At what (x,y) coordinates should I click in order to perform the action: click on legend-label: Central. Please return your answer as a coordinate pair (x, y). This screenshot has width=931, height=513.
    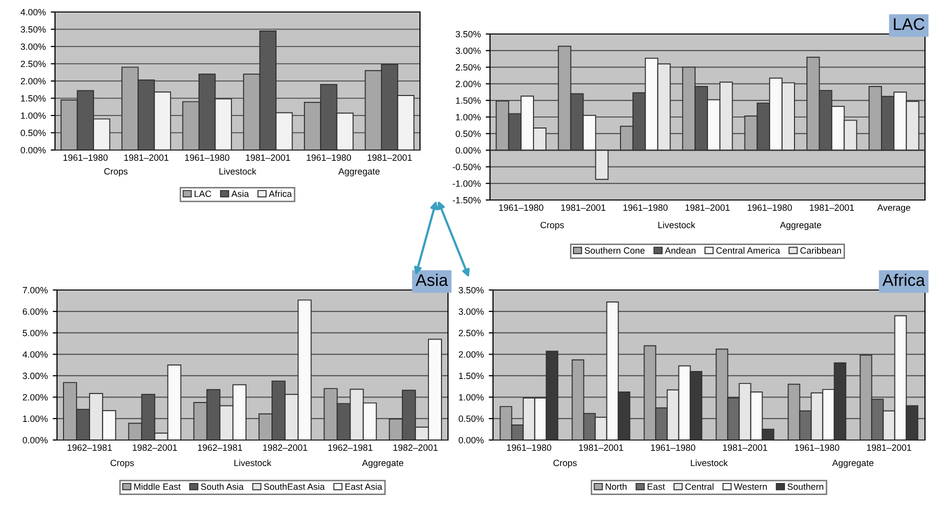
    Looking at the image, I should click on (699, 486).